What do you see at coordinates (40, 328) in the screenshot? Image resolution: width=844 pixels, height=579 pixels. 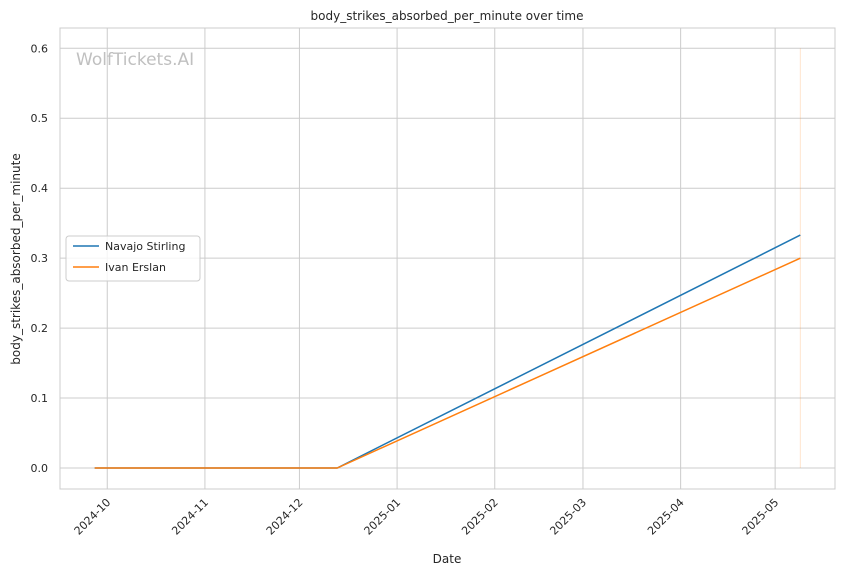 I see `y-tick-label: 0.2` at bounding box center [40, 328].